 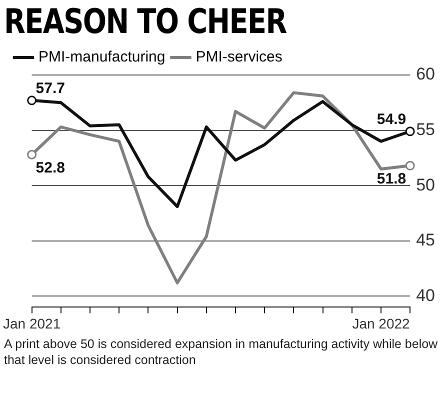 What do you see at coordinates (426, 184) in the screenshot?
I see `y-tick-label: 50` at bounding box center [426, 184].